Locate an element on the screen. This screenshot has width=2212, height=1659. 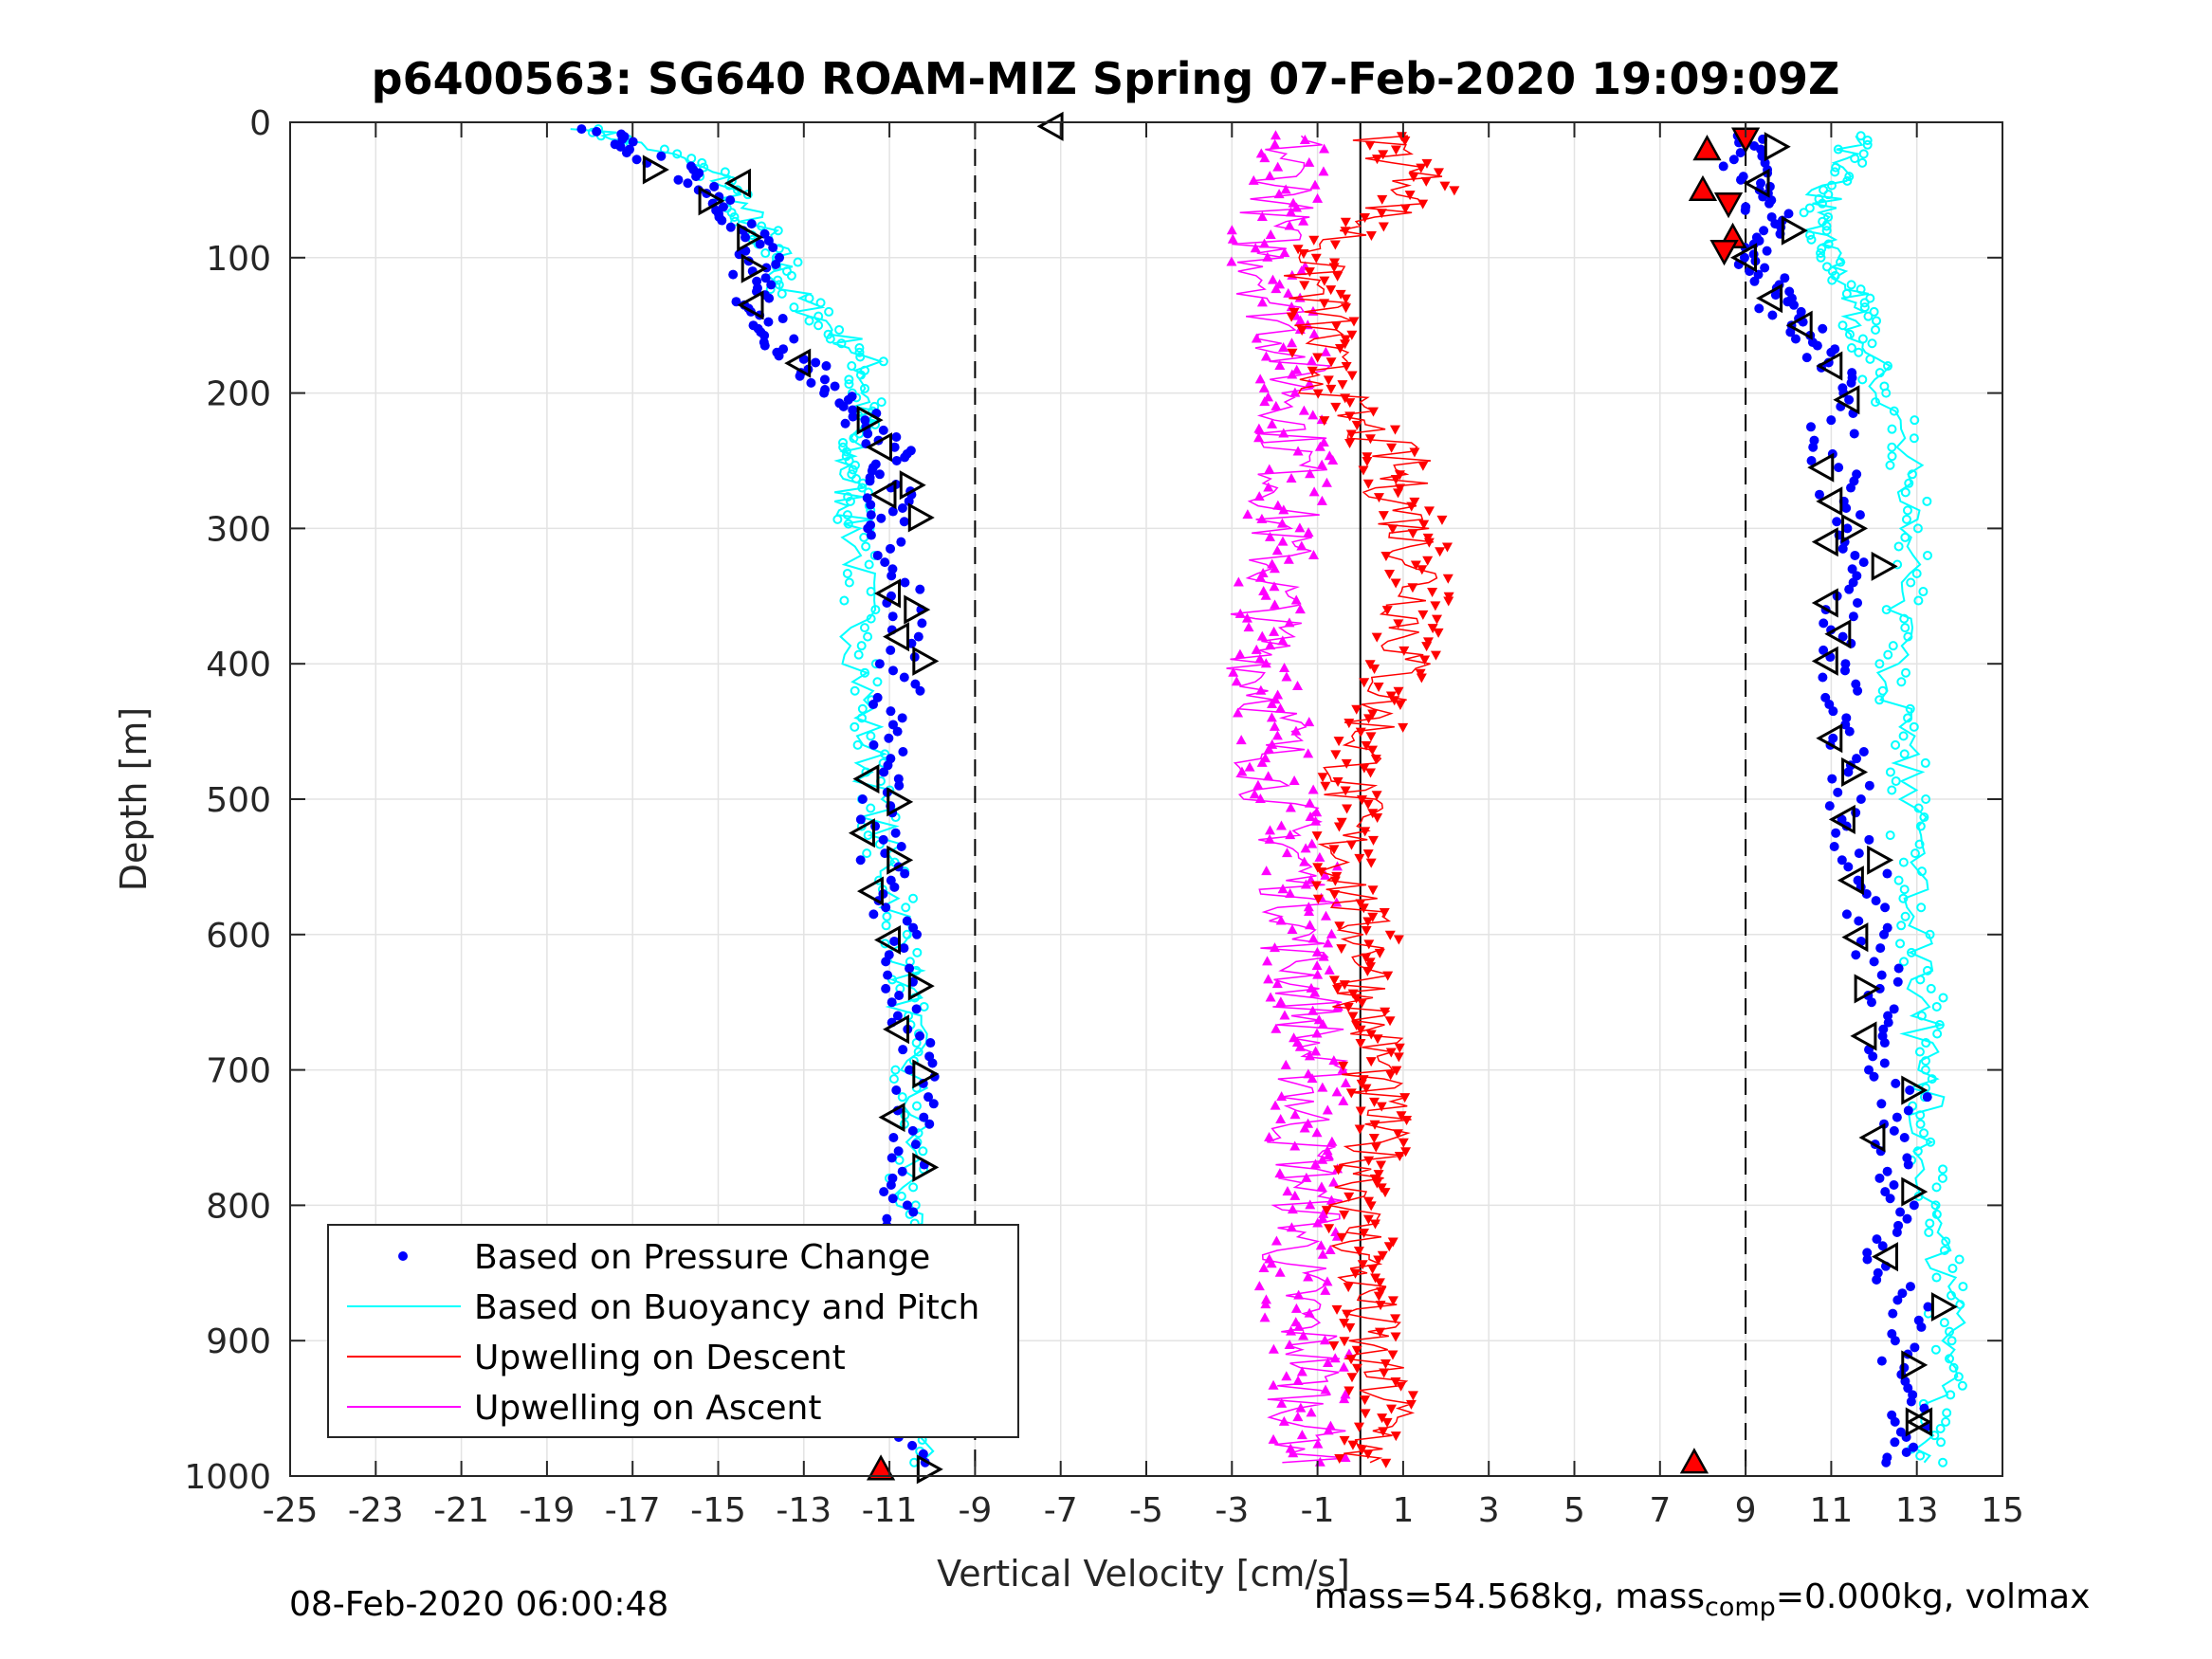
x-tick-label: 11 is located at coordinates (1831, 1510).